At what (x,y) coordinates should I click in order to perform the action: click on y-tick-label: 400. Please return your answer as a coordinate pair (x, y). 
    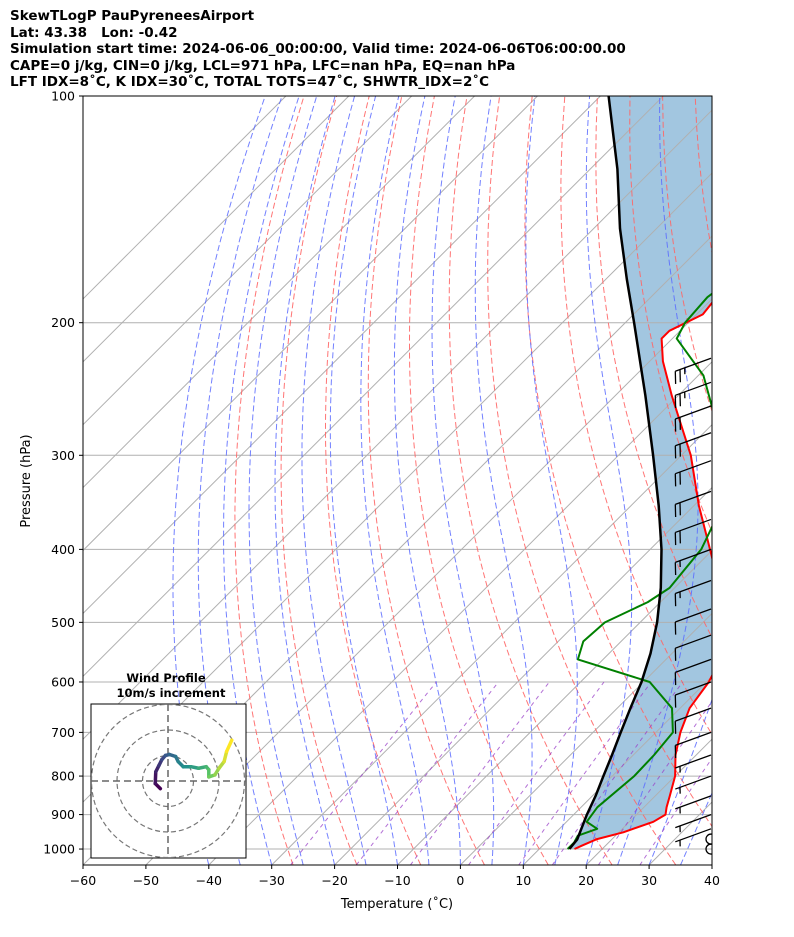
    Looking at the image, I should click on (63, 549).